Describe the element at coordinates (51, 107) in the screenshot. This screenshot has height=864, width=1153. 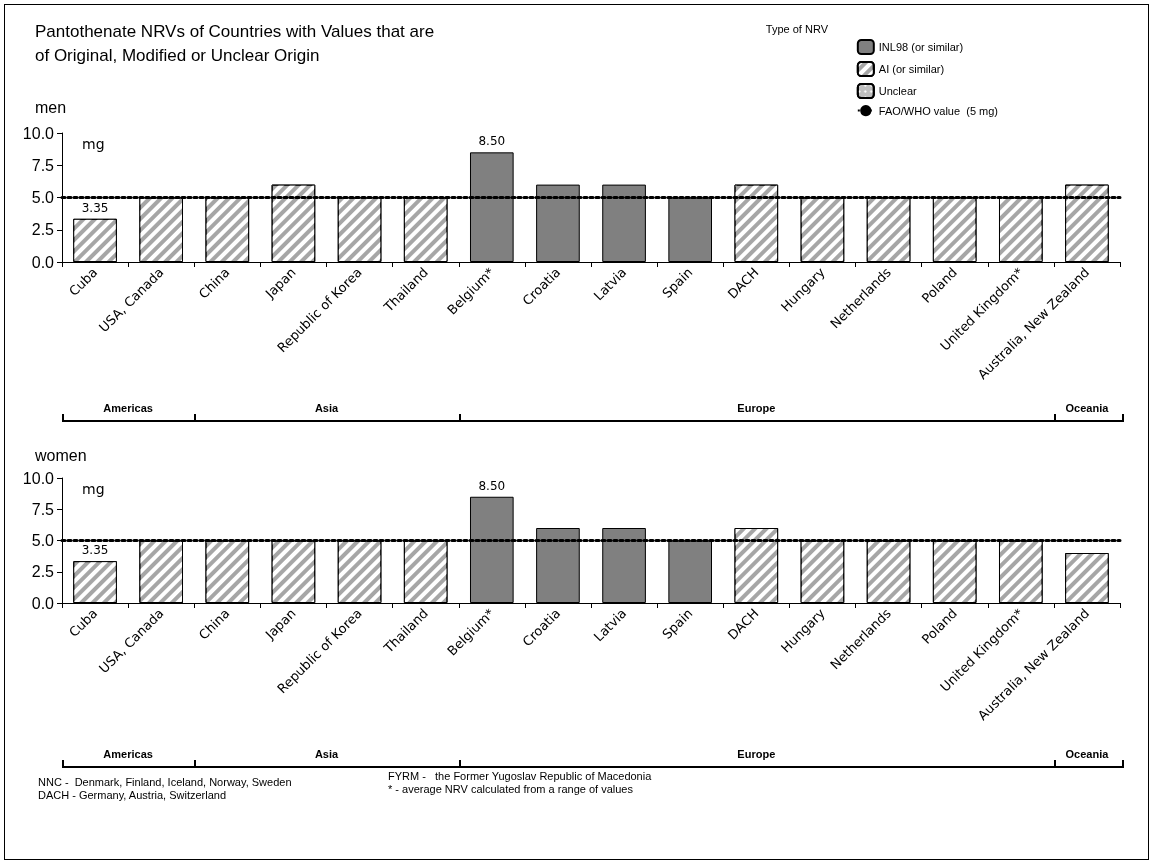
I see `chart-subtitle: men` at that location.